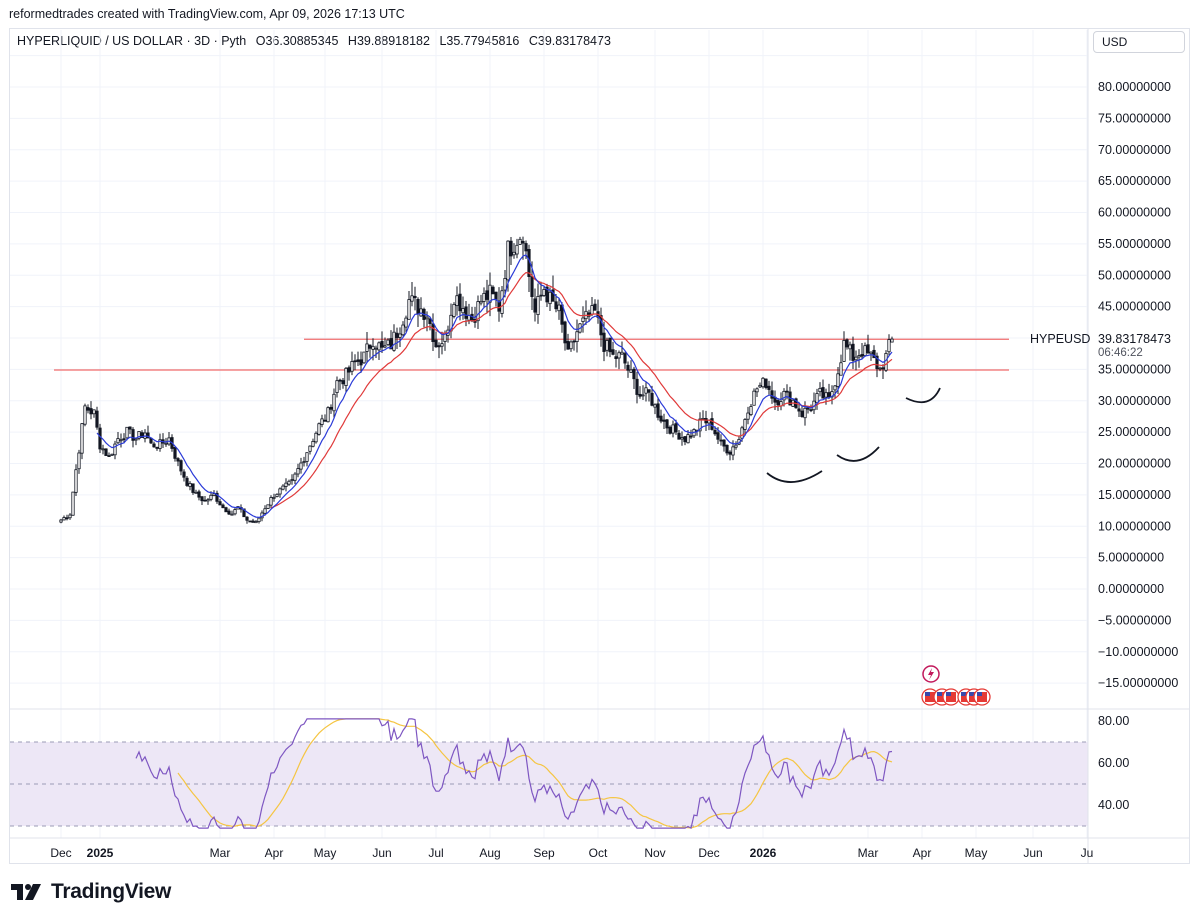 The image size is (1200, 922). Describe the element at coordinates (1134, 339) in the screenshot. I see `last-price-value: 39.83178473` at that location.